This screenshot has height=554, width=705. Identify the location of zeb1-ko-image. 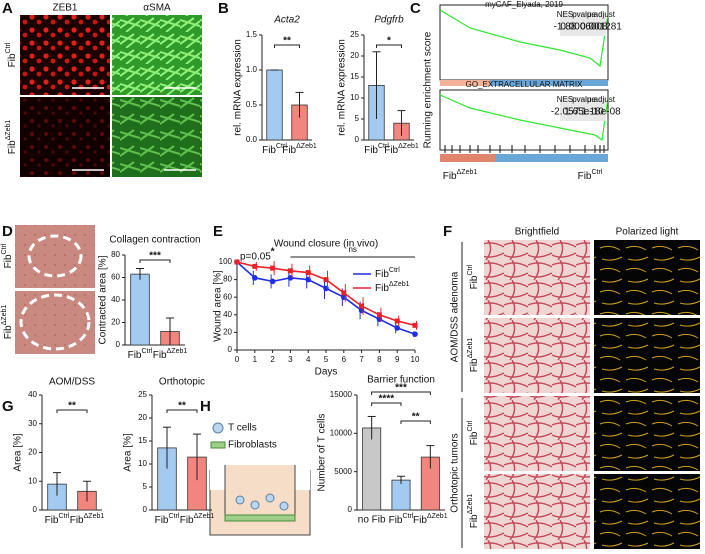
(65, 137).